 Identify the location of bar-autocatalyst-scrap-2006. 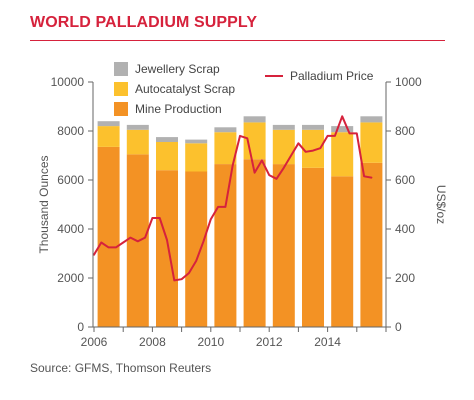
(108, 136).